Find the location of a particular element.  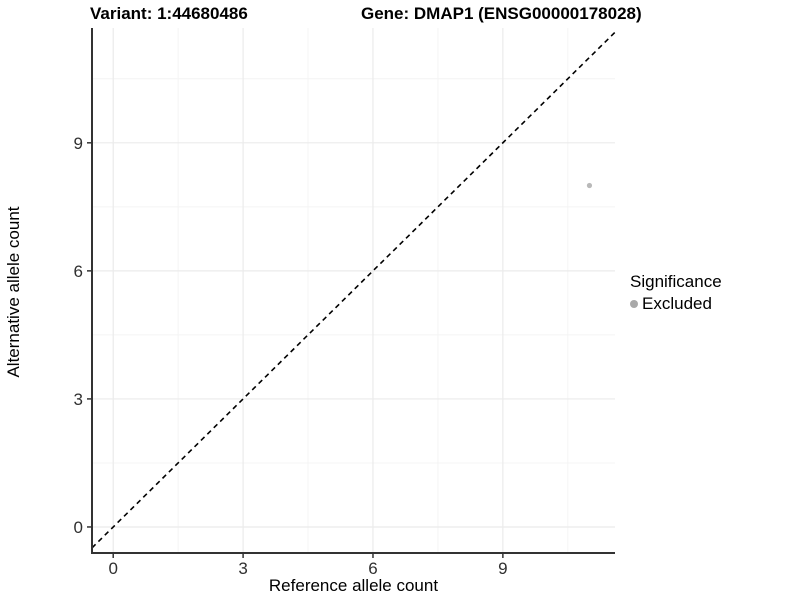

x-tick-label: 3 is located at coordinates (242, 568).